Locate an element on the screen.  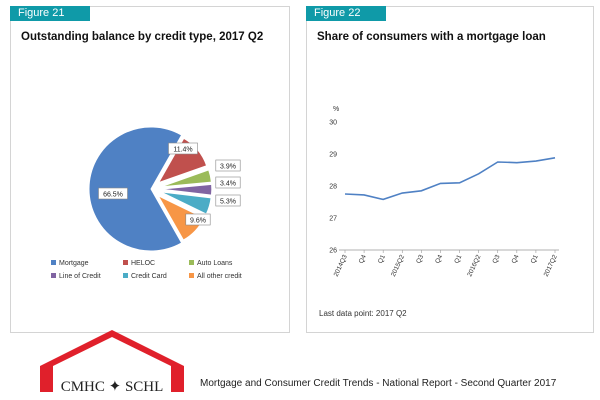
y-tick-label: 26 is located at coordinates (333, 251).